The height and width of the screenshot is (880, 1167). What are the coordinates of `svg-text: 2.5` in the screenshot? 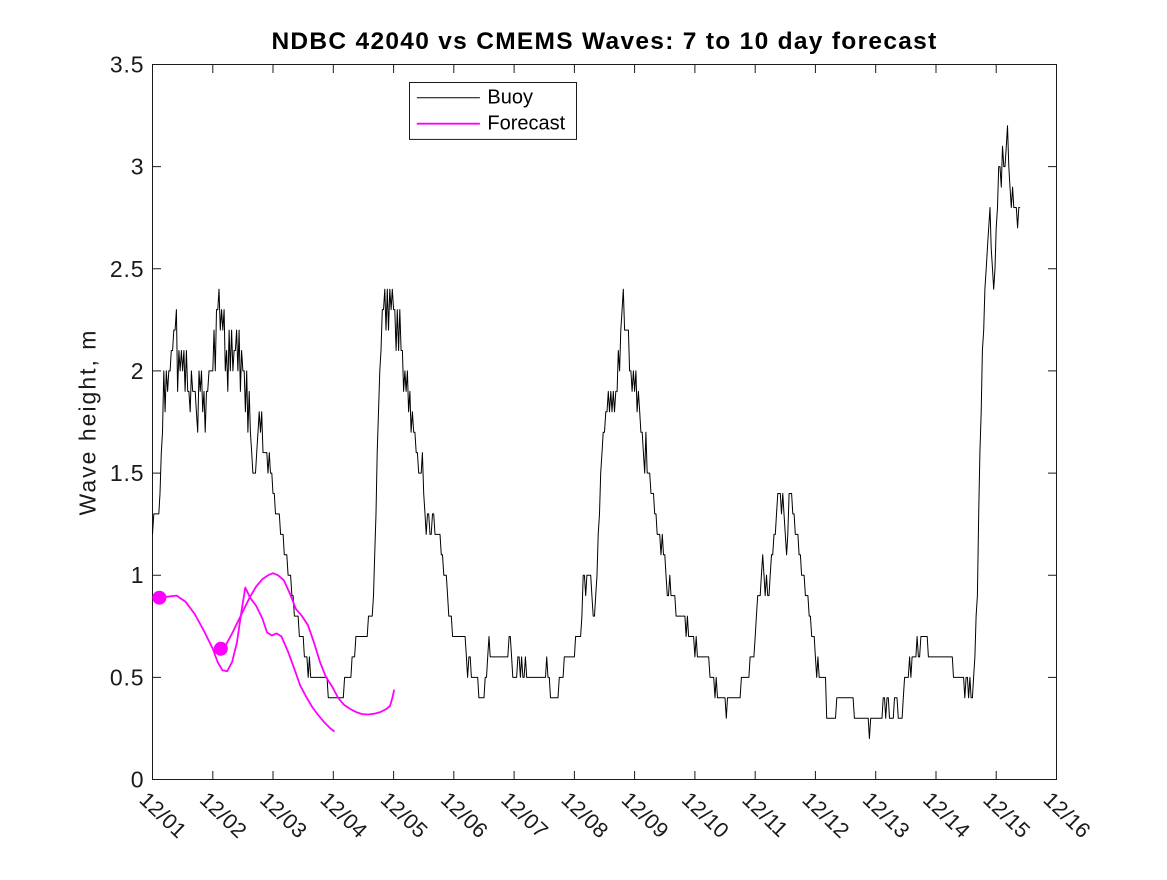 It's located at (127, 269).